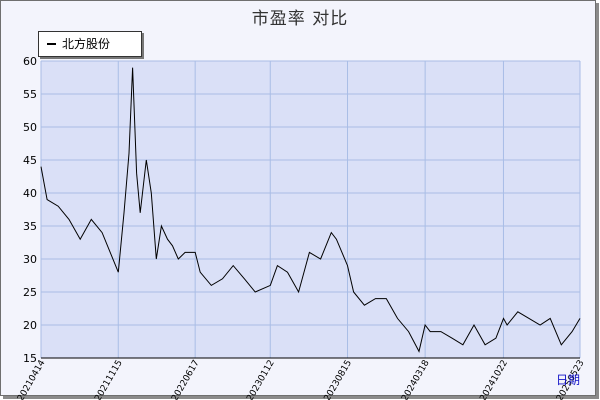 Image resolution: width=600 pixels, height=400 pixels. Describe the element at coordinates (494, 379) in the screenshot. I see `x-tick-label: 20241022` at that location.